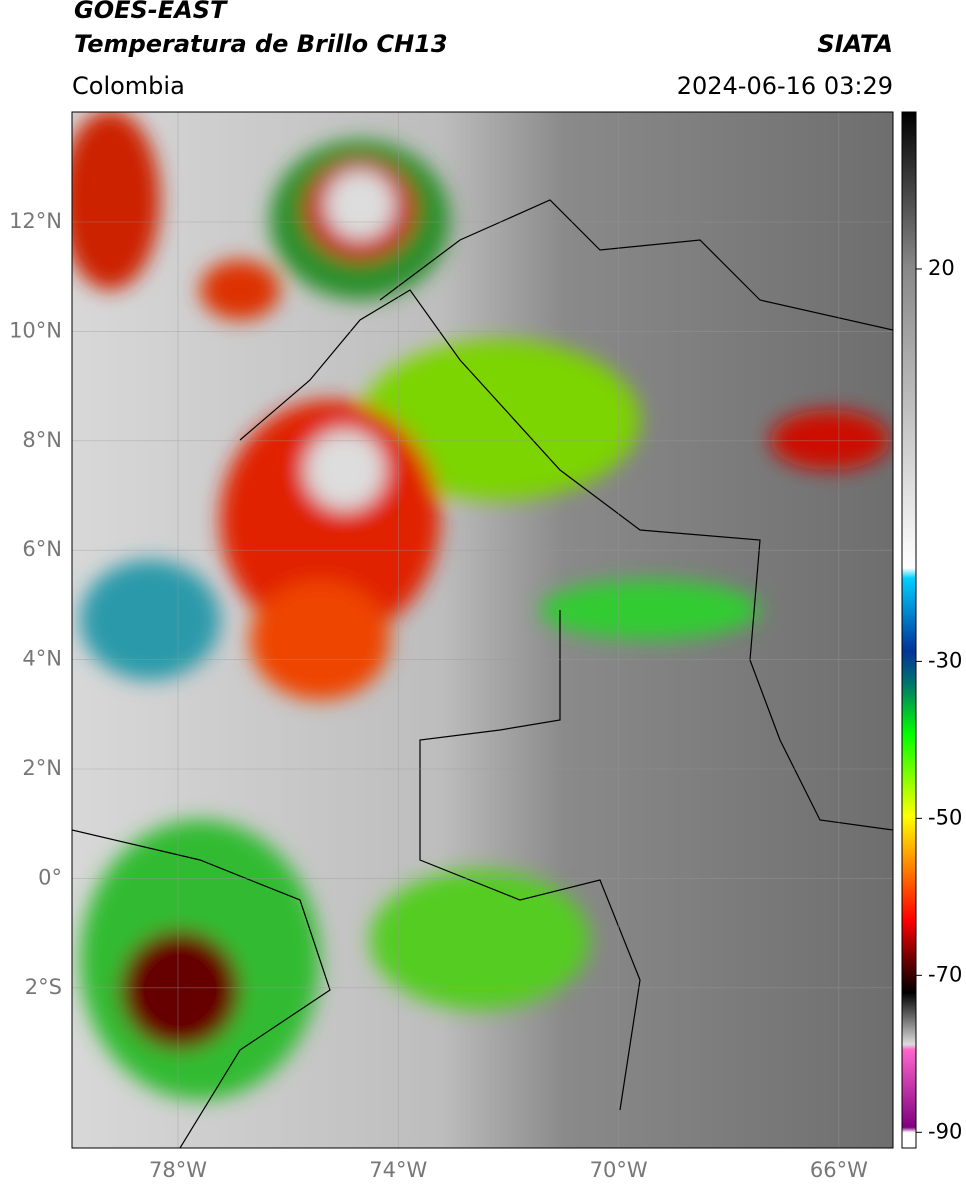 The width and height of the screenshot is (966, 1190). What do you see at coordinates (35, 221) in the screenshot?
I see `lat-label: 12°N` at bounding box center [35, 221].